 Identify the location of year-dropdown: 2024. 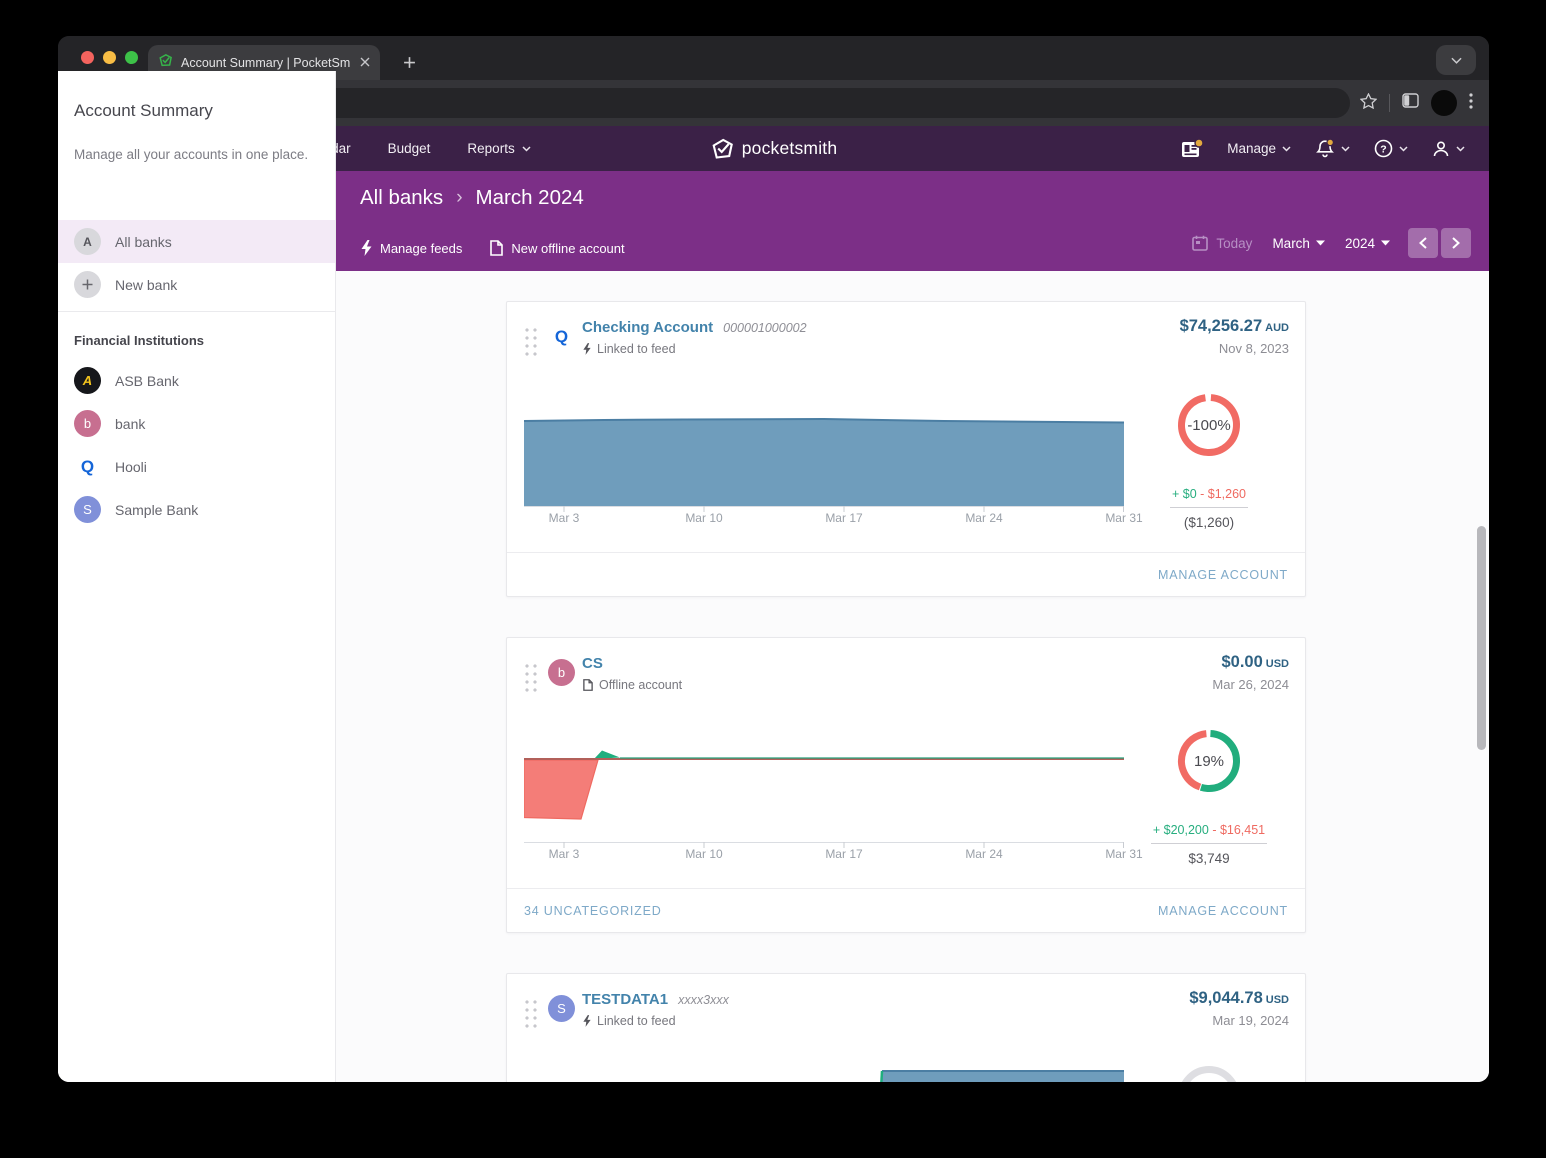
(1367, 243).